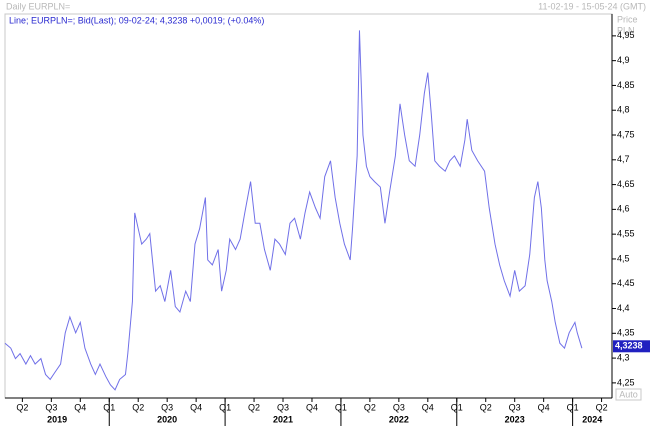 The image size is (652, 440). I want to click on y-tick-label: 4,75, so click(626, 134).